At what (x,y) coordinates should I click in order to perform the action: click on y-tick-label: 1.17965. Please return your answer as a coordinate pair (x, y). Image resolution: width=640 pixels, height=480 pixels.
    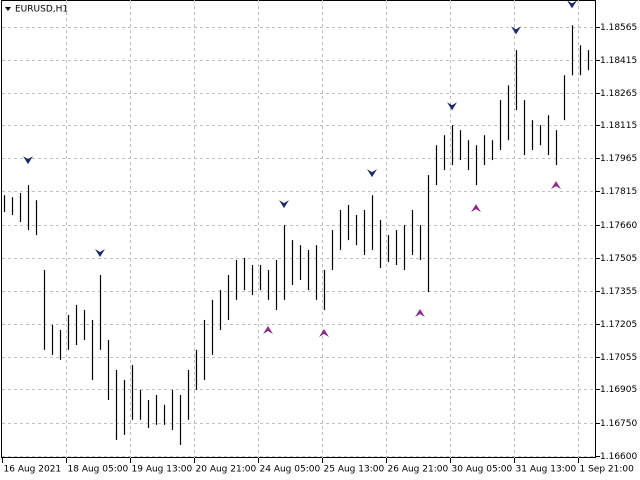
    Looking at the image, I should click on (618, 159).